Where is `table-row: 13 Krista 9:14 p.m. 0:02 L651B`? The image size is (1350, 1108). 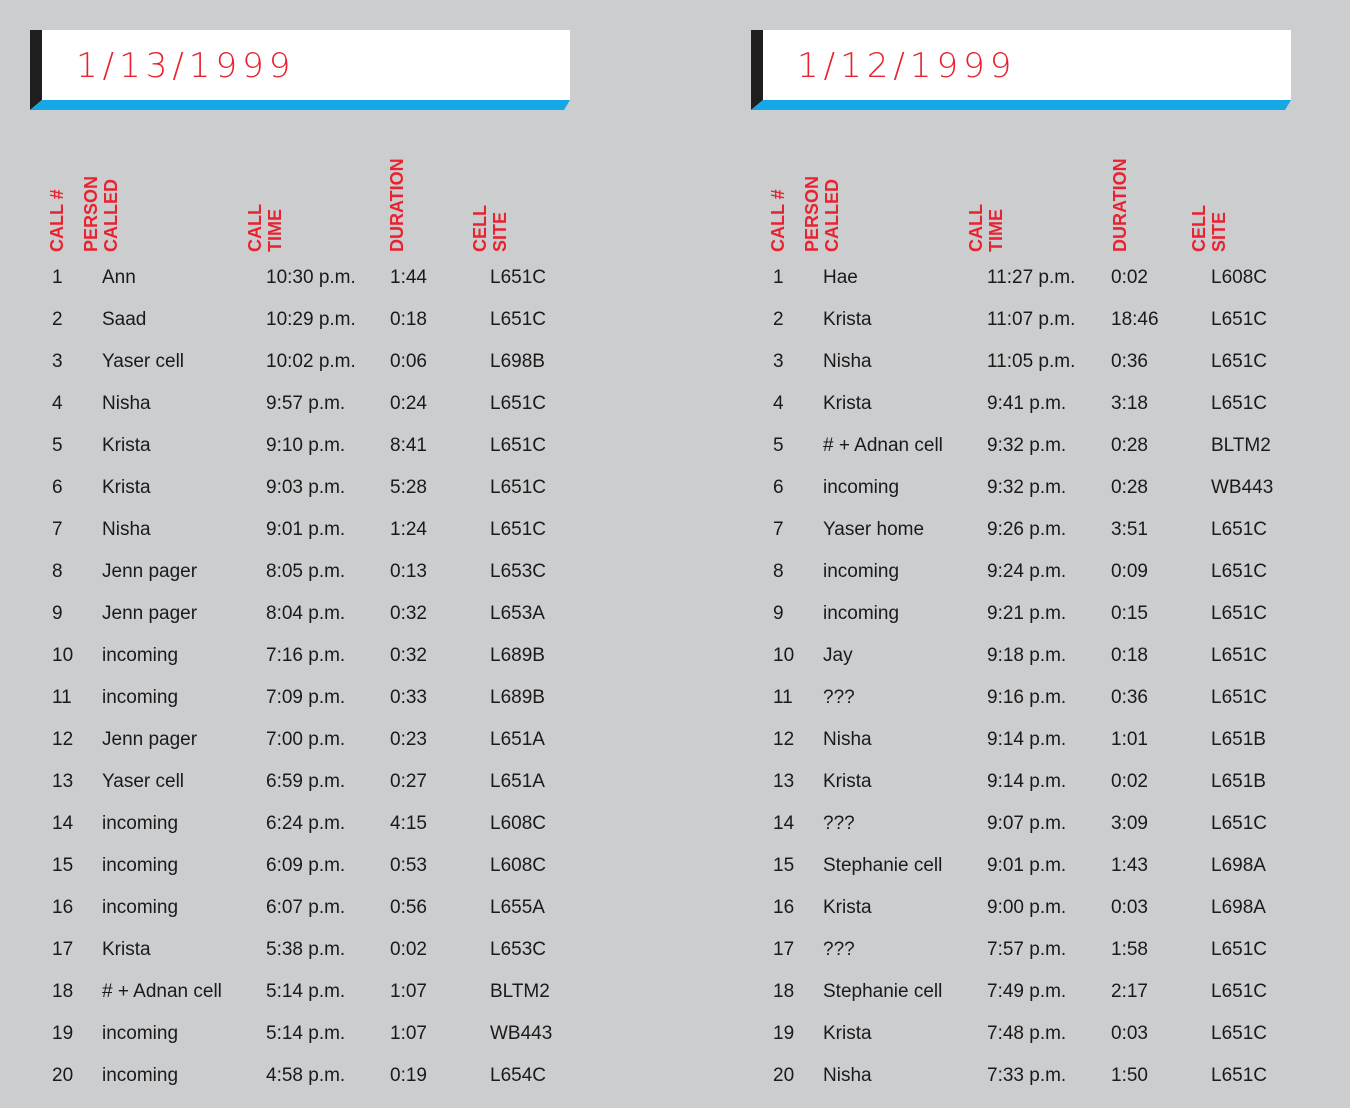 table-row: 13 Krista 9:14 p.m. 0:02 L651B is located at coordinates (1050, 791).